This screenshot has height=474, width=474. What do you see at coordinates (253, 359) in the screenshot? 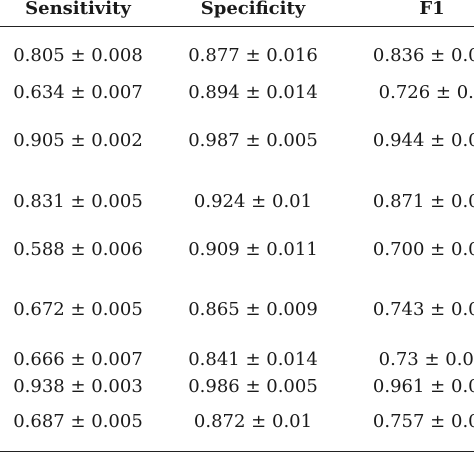
I see `specificity-cell: 0.841 ± 0.014` at bounding box center [253, 359].